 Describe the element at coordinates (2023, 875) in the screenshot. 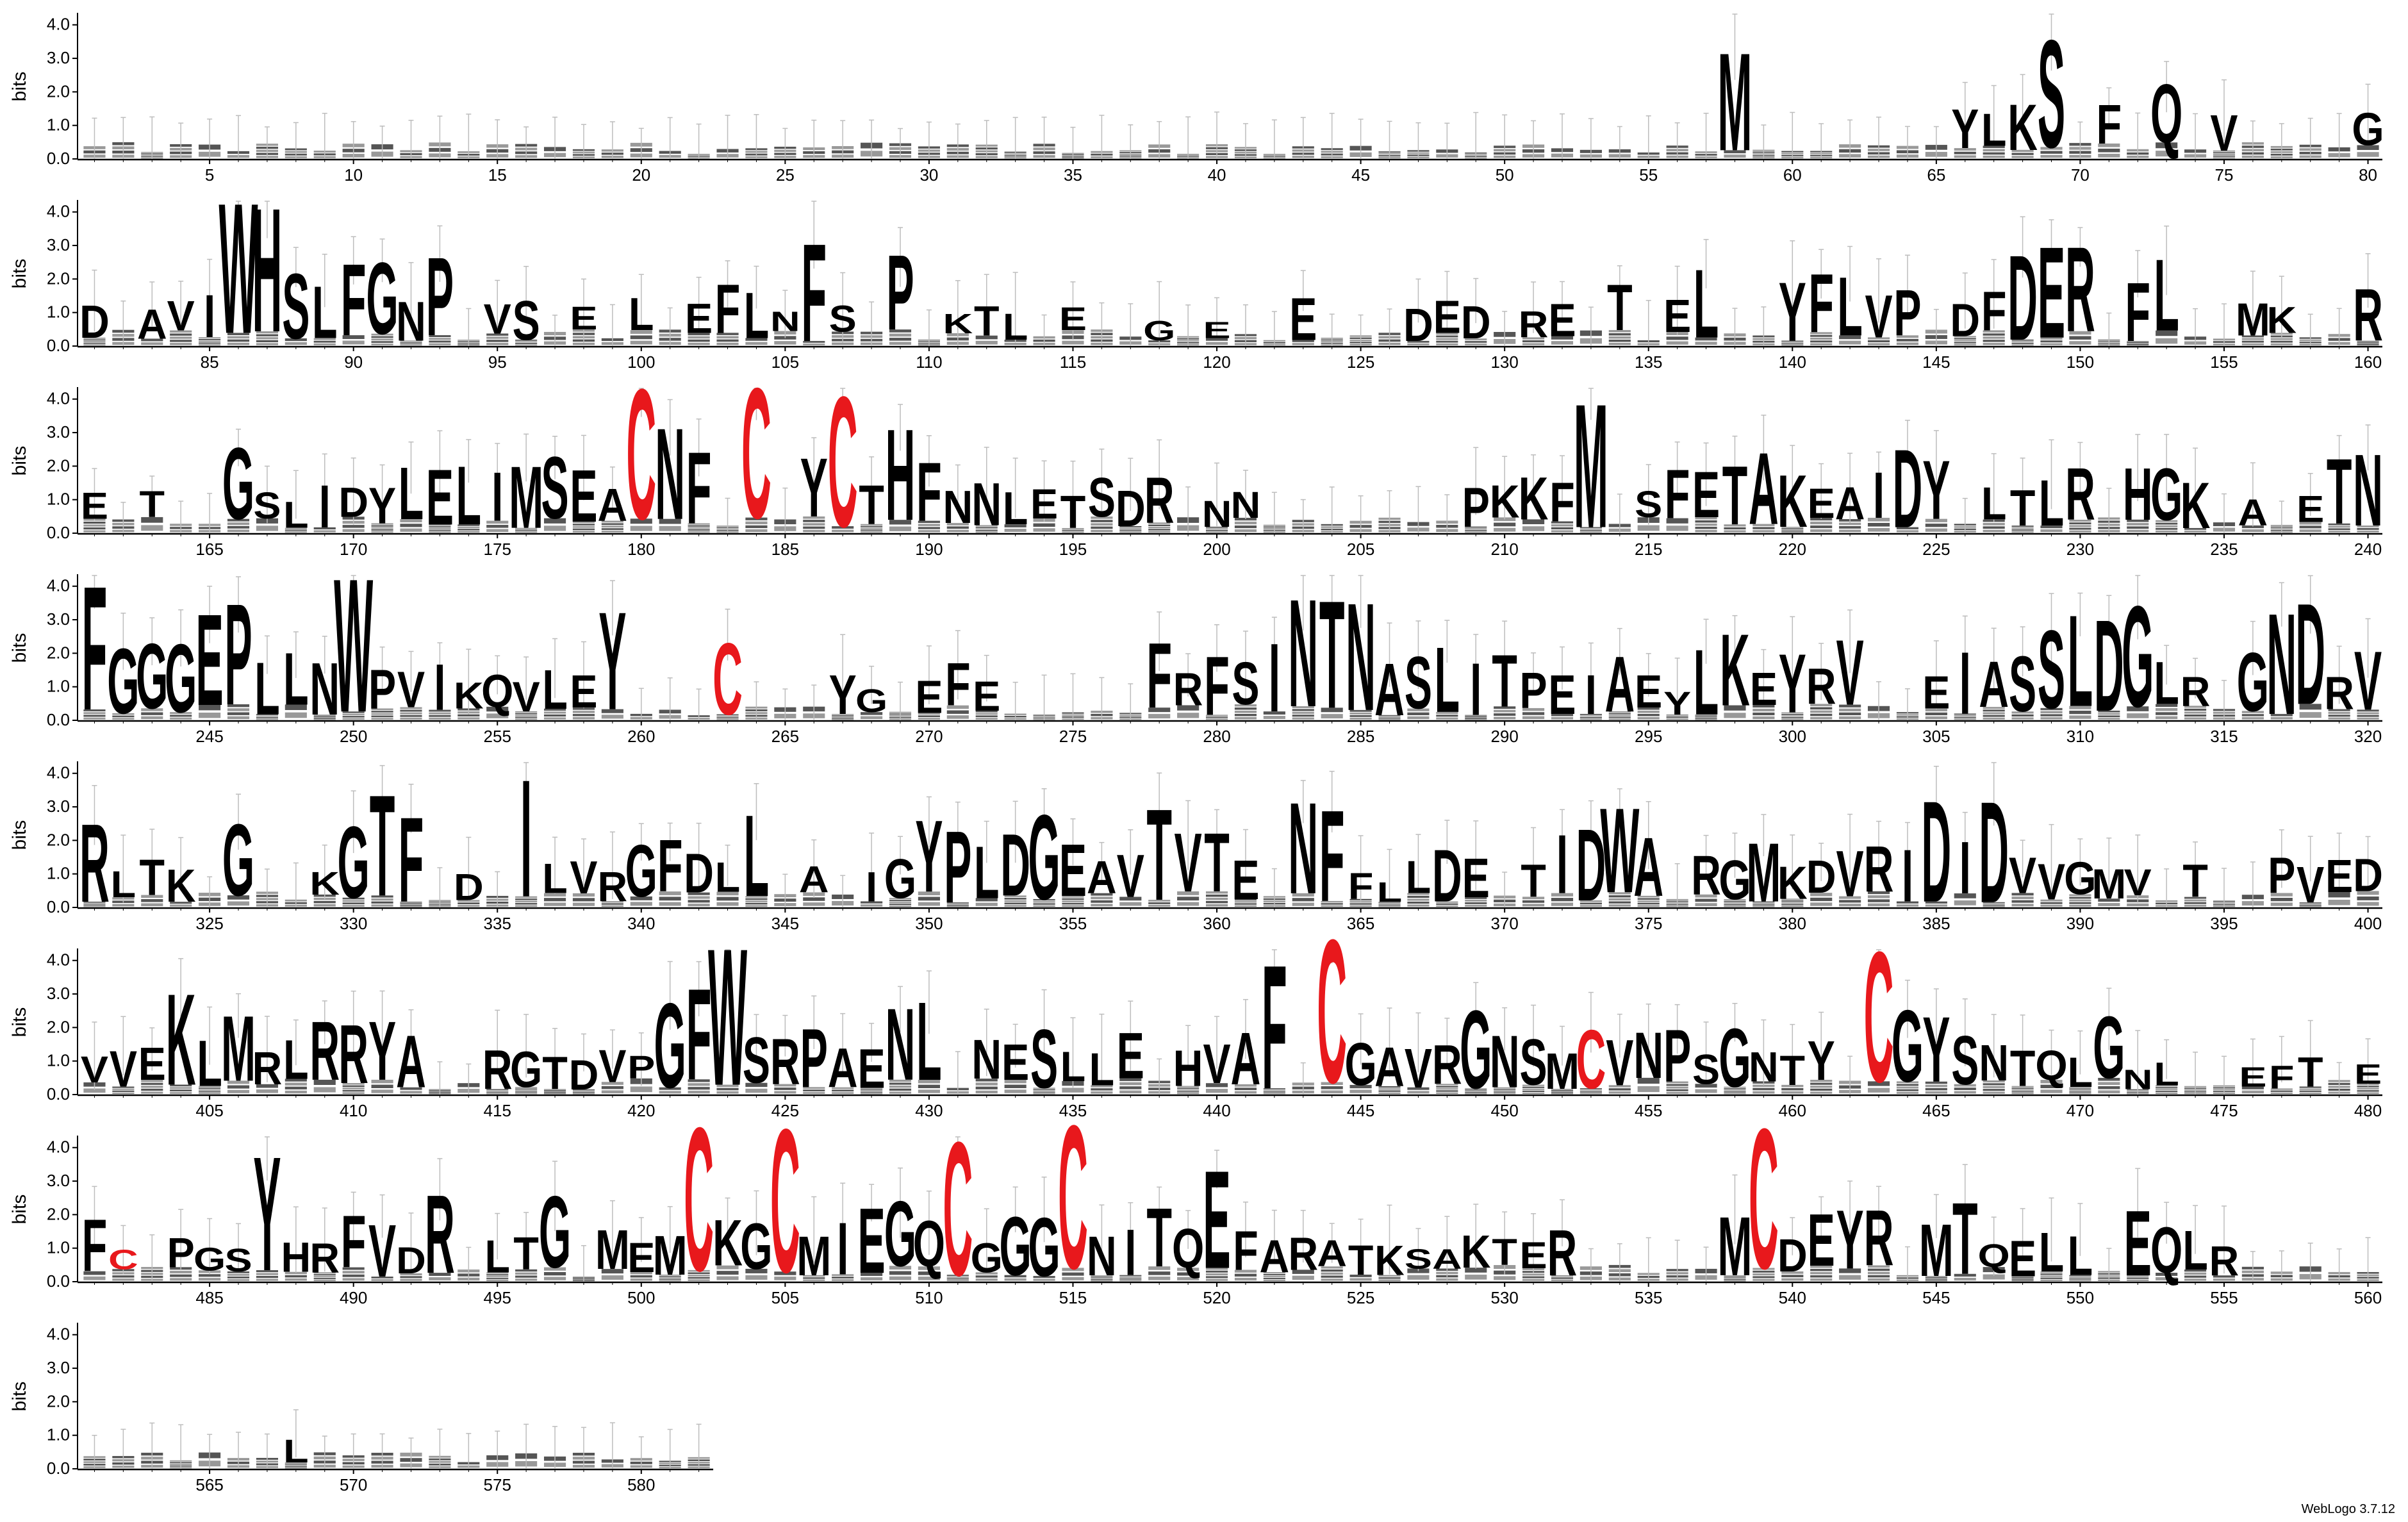

I see `logo-letter-V-pos388: V` at that location.